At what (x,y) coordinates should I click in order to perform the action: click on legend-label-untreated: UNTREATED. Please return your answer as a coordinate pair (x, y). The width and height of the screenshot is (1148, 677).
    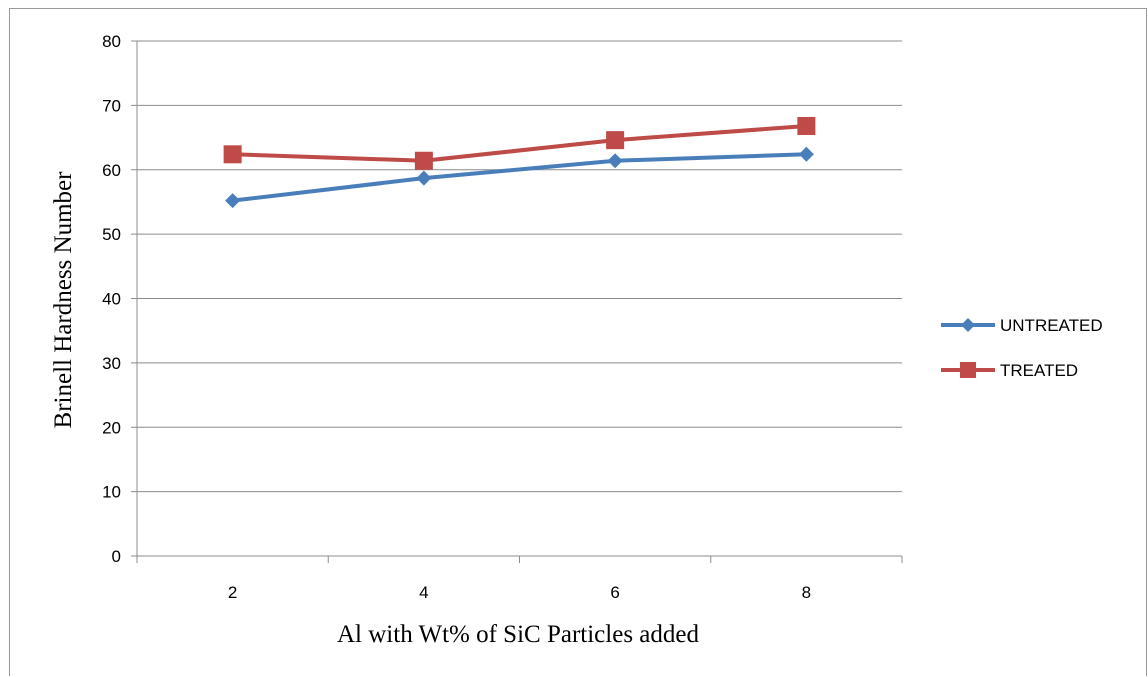
    Looking at the image, I should click on (1051, 325).